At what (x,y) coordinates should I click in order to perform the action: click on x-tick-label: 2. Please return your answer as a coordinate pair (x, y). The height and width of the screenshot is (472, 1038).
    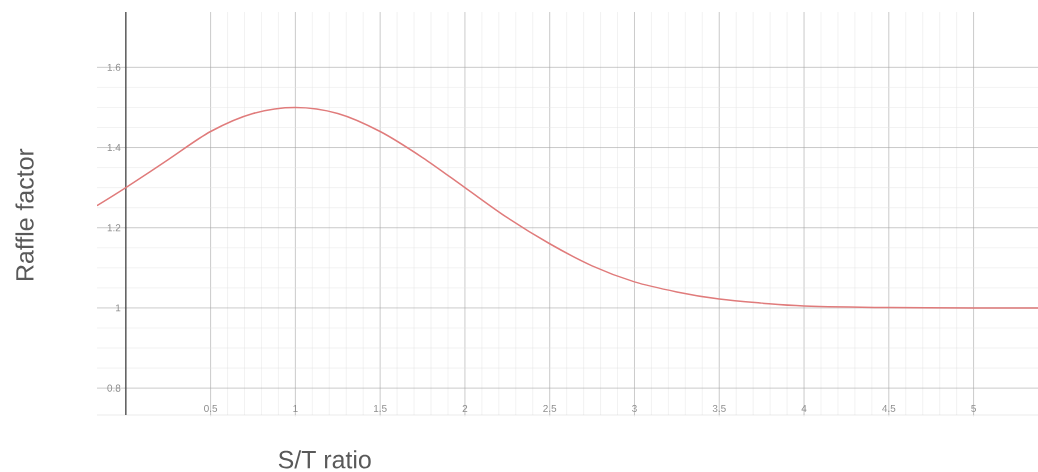
    Looking at the image, I should click on (465, 408).